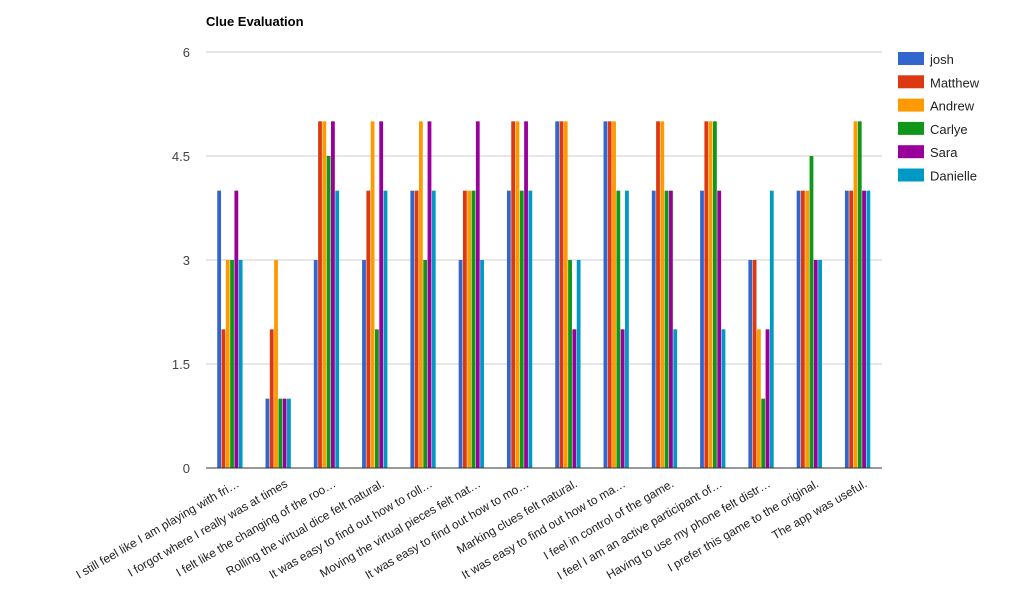 Image resolution: width=1014 pixels, height=599 pixels. Describe the element at coordinates (911, 82) in the screenshot. I see `legend-swatch` at that location.